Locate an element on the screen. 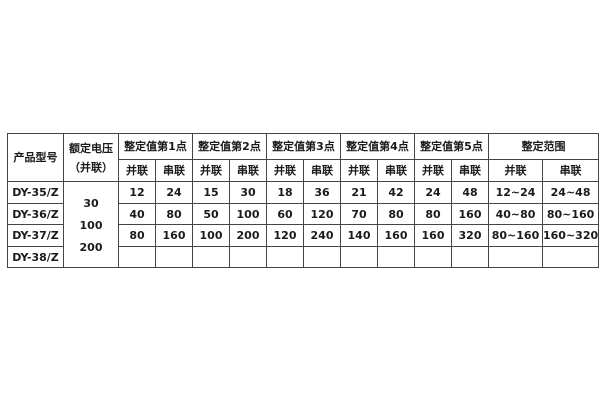 This screenshot has width=600, height=400. voltage-value: 100 is located at coordinates (91, 225).